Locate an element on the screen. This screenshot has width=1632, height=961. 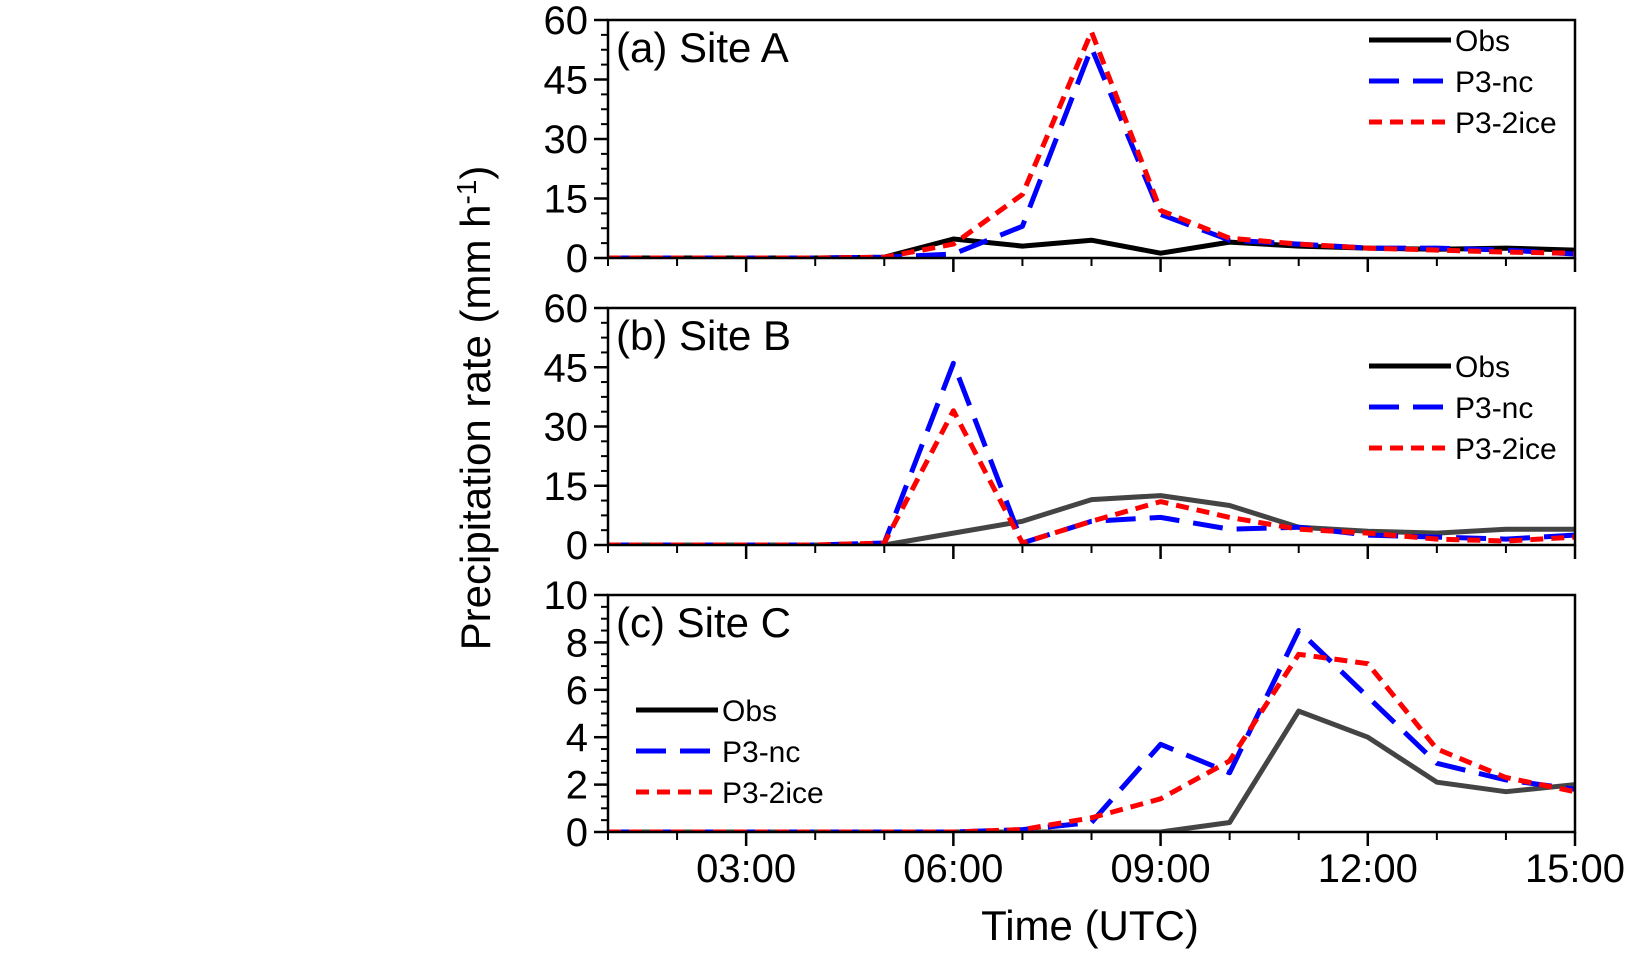
x-tick-label: 03:00 is located at coordinates (746, 869).